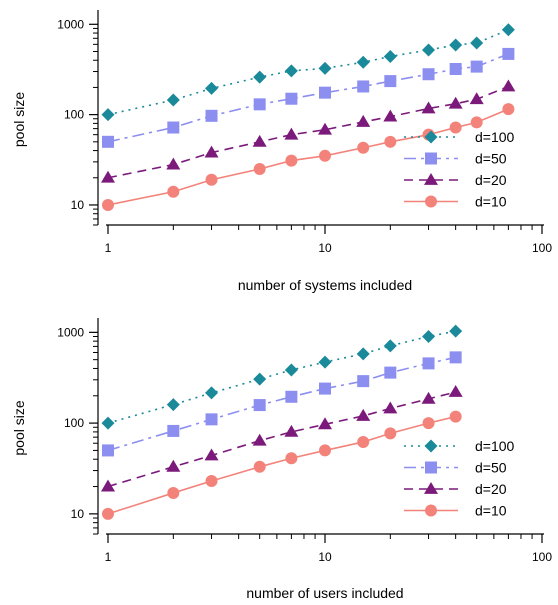 This screenshot has height=605, width=558. Describe the element at coordinates (491, 511) in the screenshot. I see `legend-label: d=10` at that location.